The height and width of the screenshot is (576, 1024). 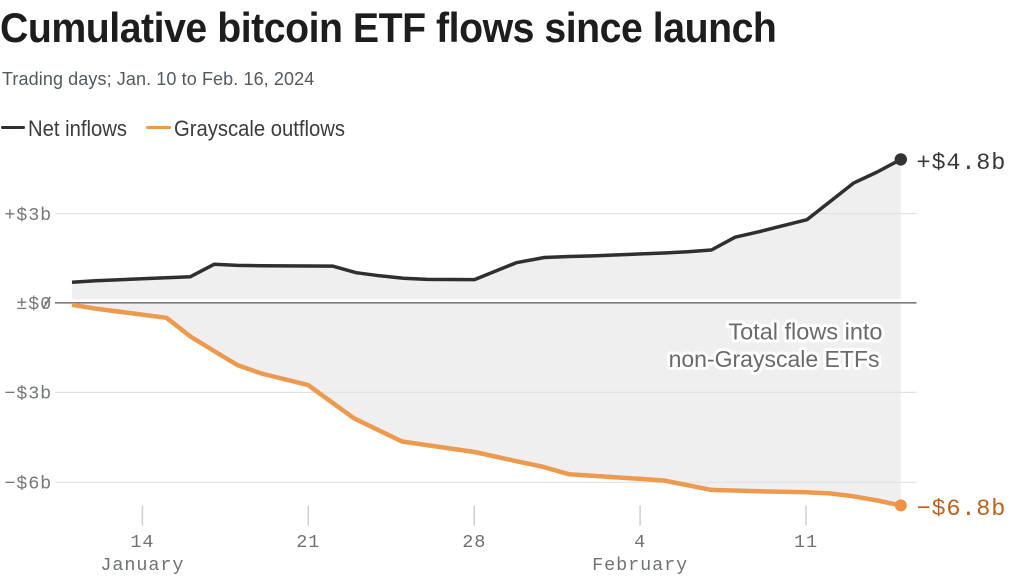 What do you see at coordinates (805, 332) in the screenshot?
I see `svg-text: Total flows into` at bounding box center [805, 332].